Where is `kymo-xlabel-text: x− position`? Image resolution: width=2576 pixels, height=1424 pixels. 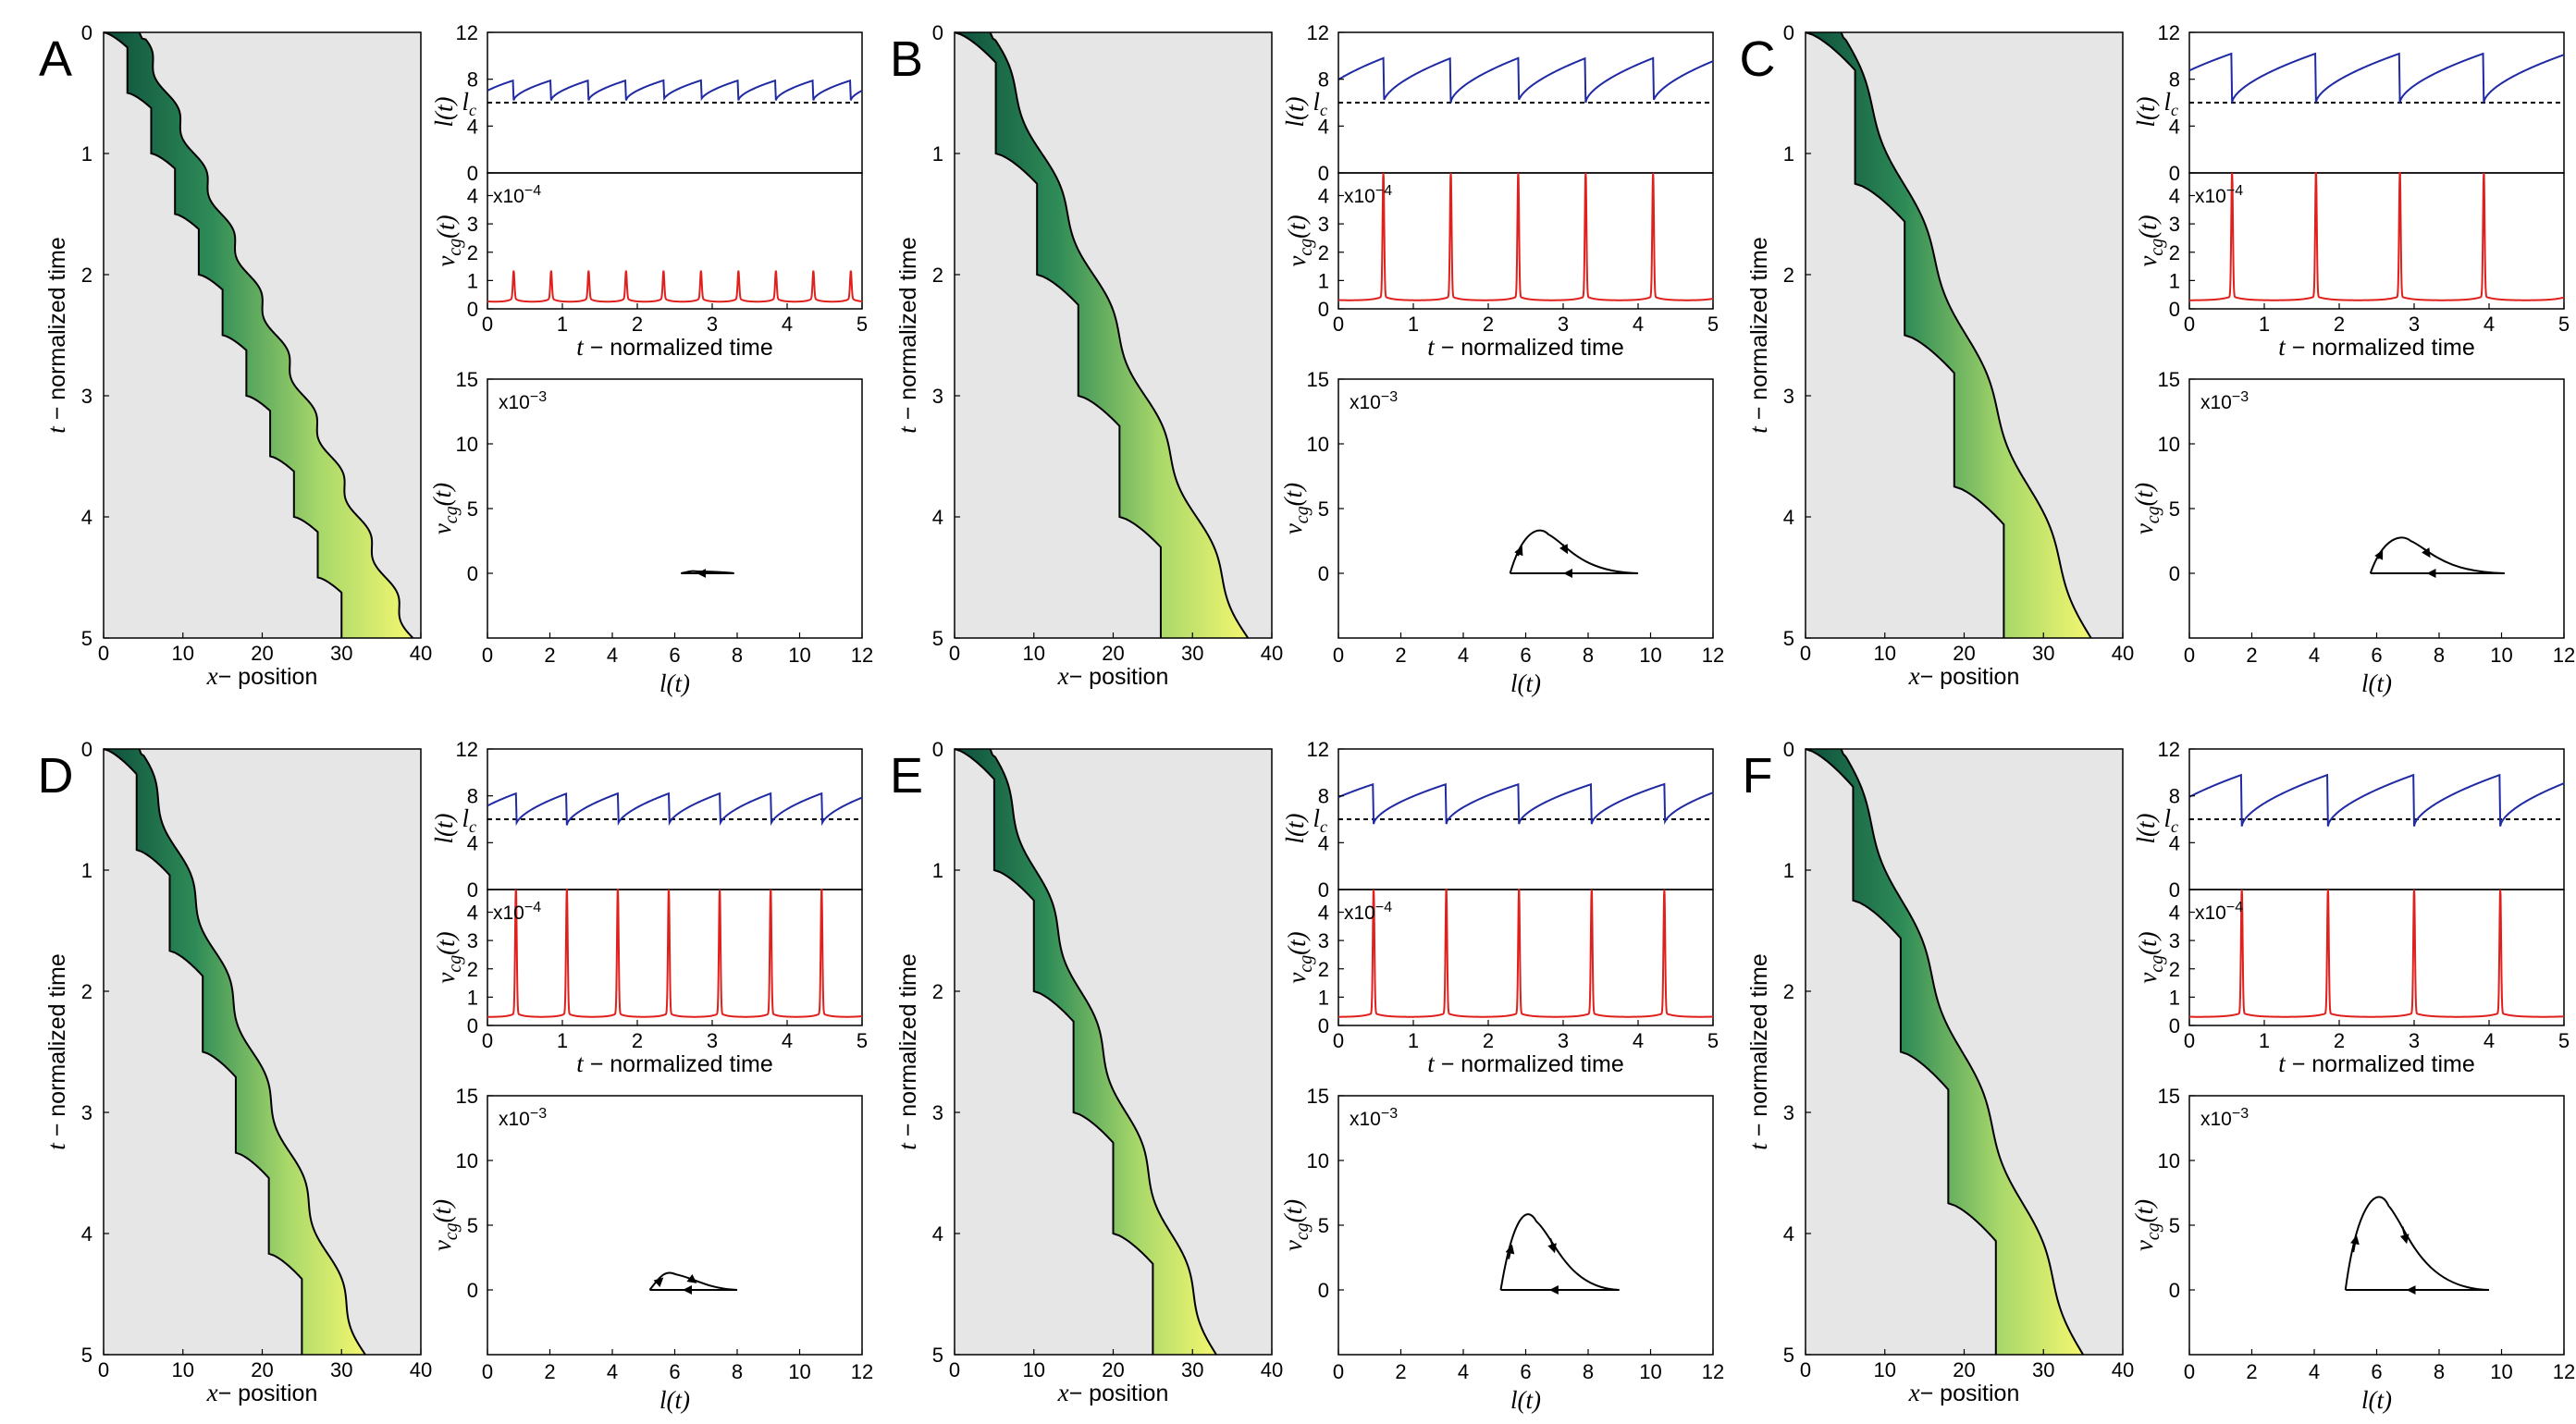
kymo-xlabel-text: x− position is located at coordinates (1964, 676).